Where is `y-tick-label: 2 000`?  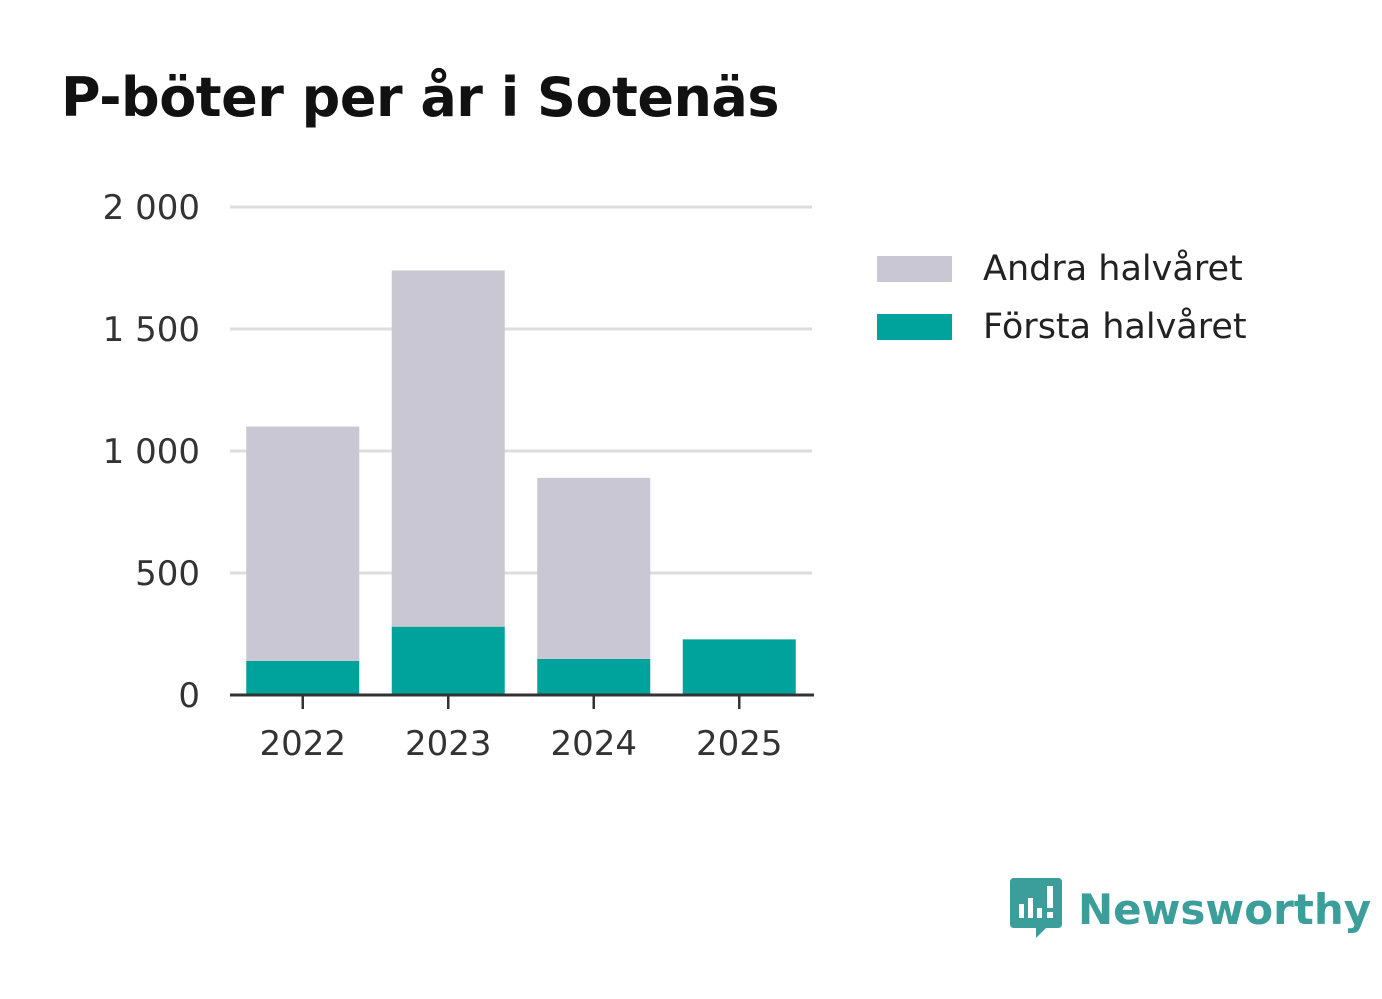
y-tick-label: 2 000 is located at coordinates (151, 208).